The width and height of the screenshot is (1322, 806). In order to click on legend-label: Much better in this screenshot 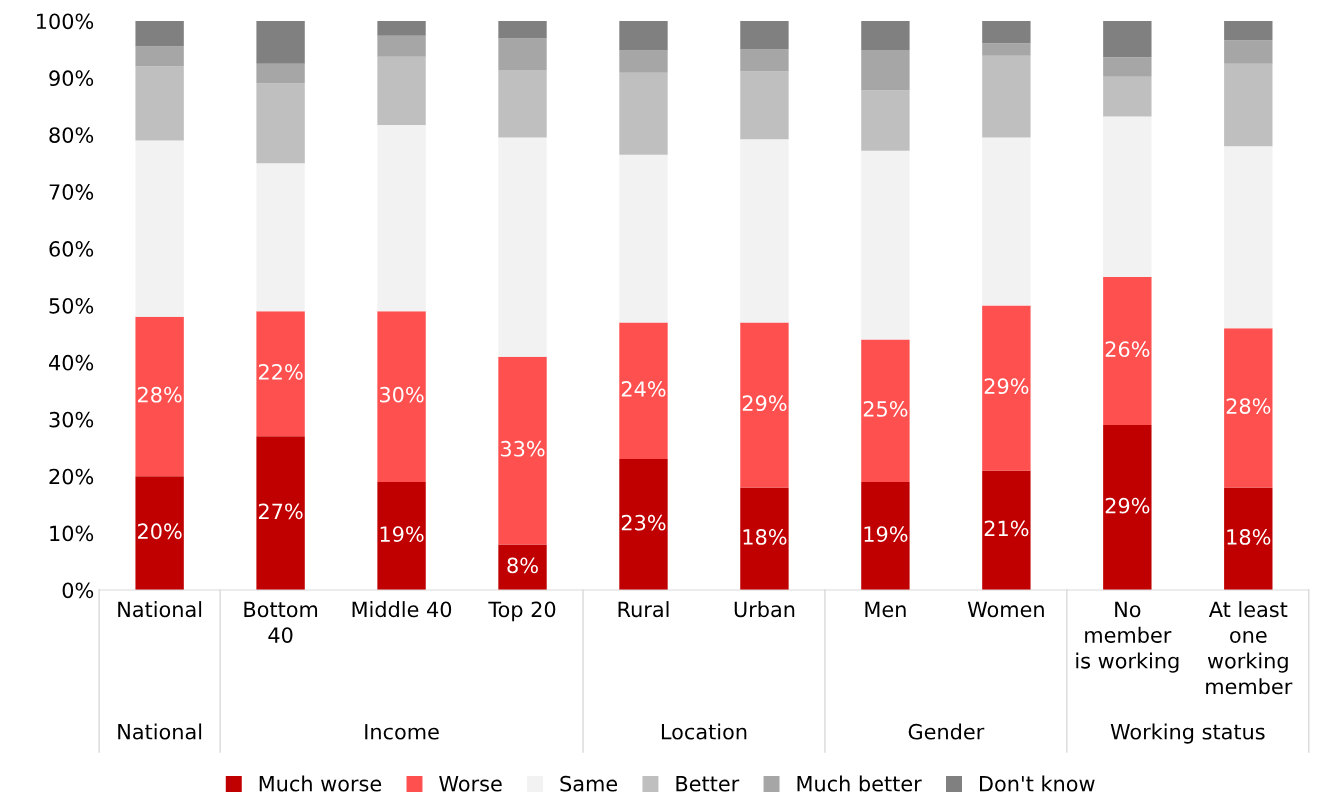, I will do `click(859, 783)`.